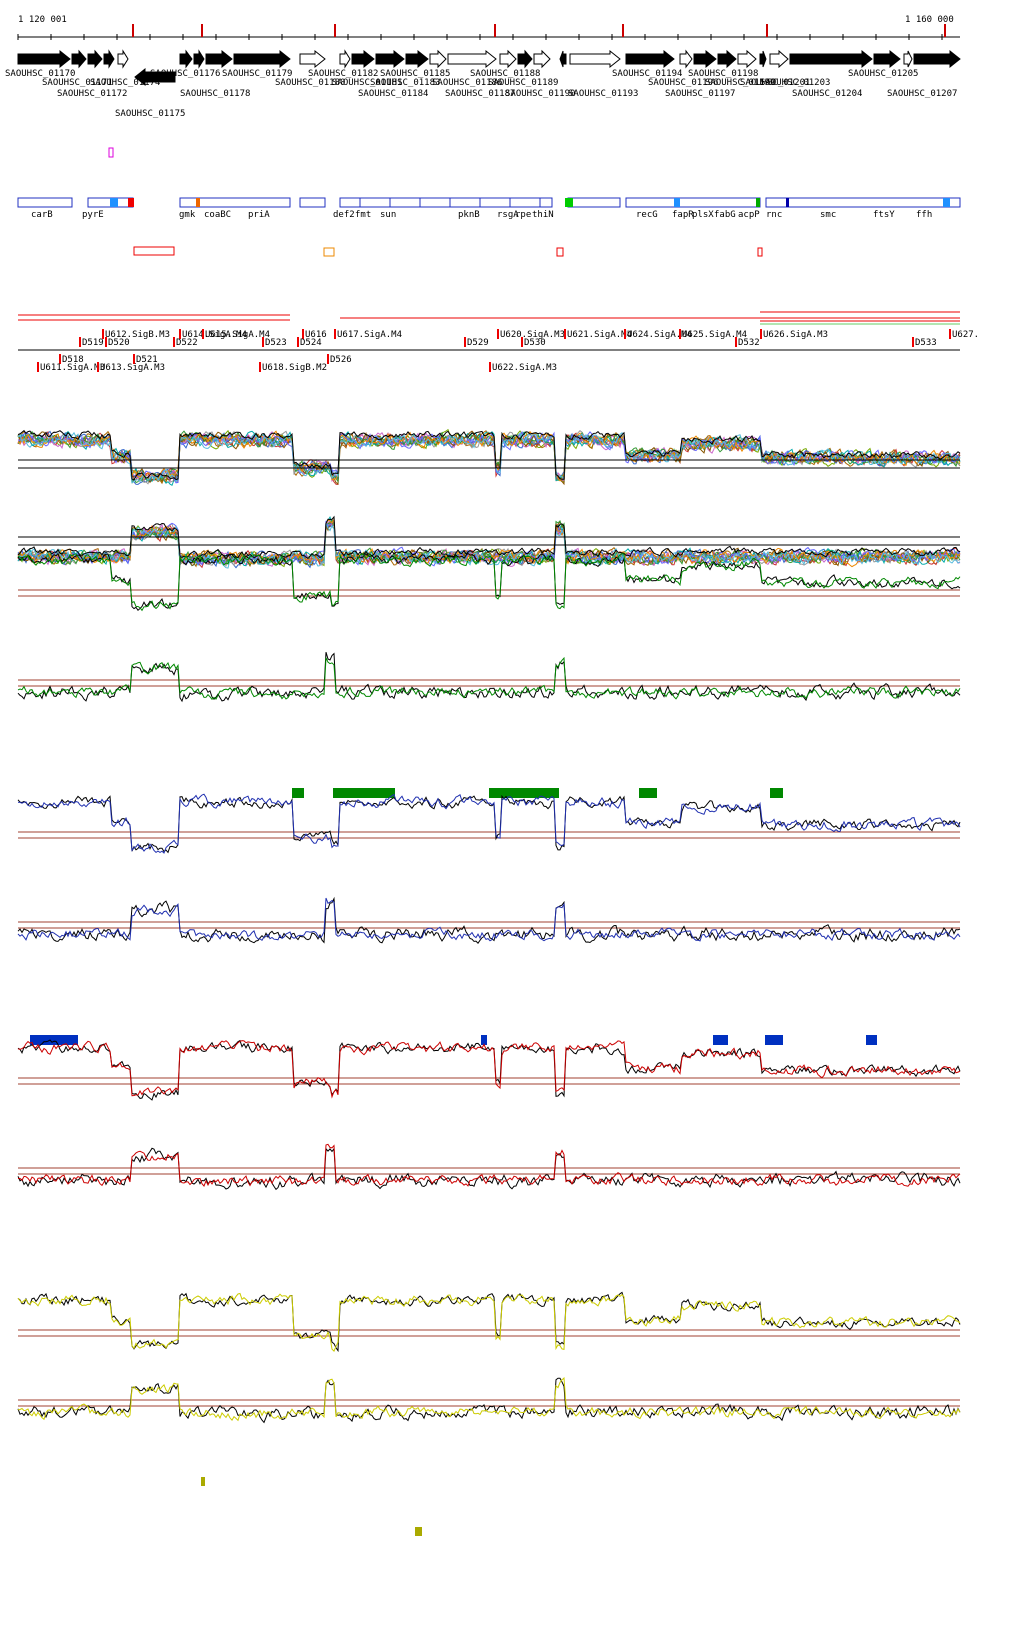 This screenshot has width=1024, height=1640. What do you see at coordinates (259, 215) in the screenshot?
I see `gene-name: priA` at bounding box center [259, 215].